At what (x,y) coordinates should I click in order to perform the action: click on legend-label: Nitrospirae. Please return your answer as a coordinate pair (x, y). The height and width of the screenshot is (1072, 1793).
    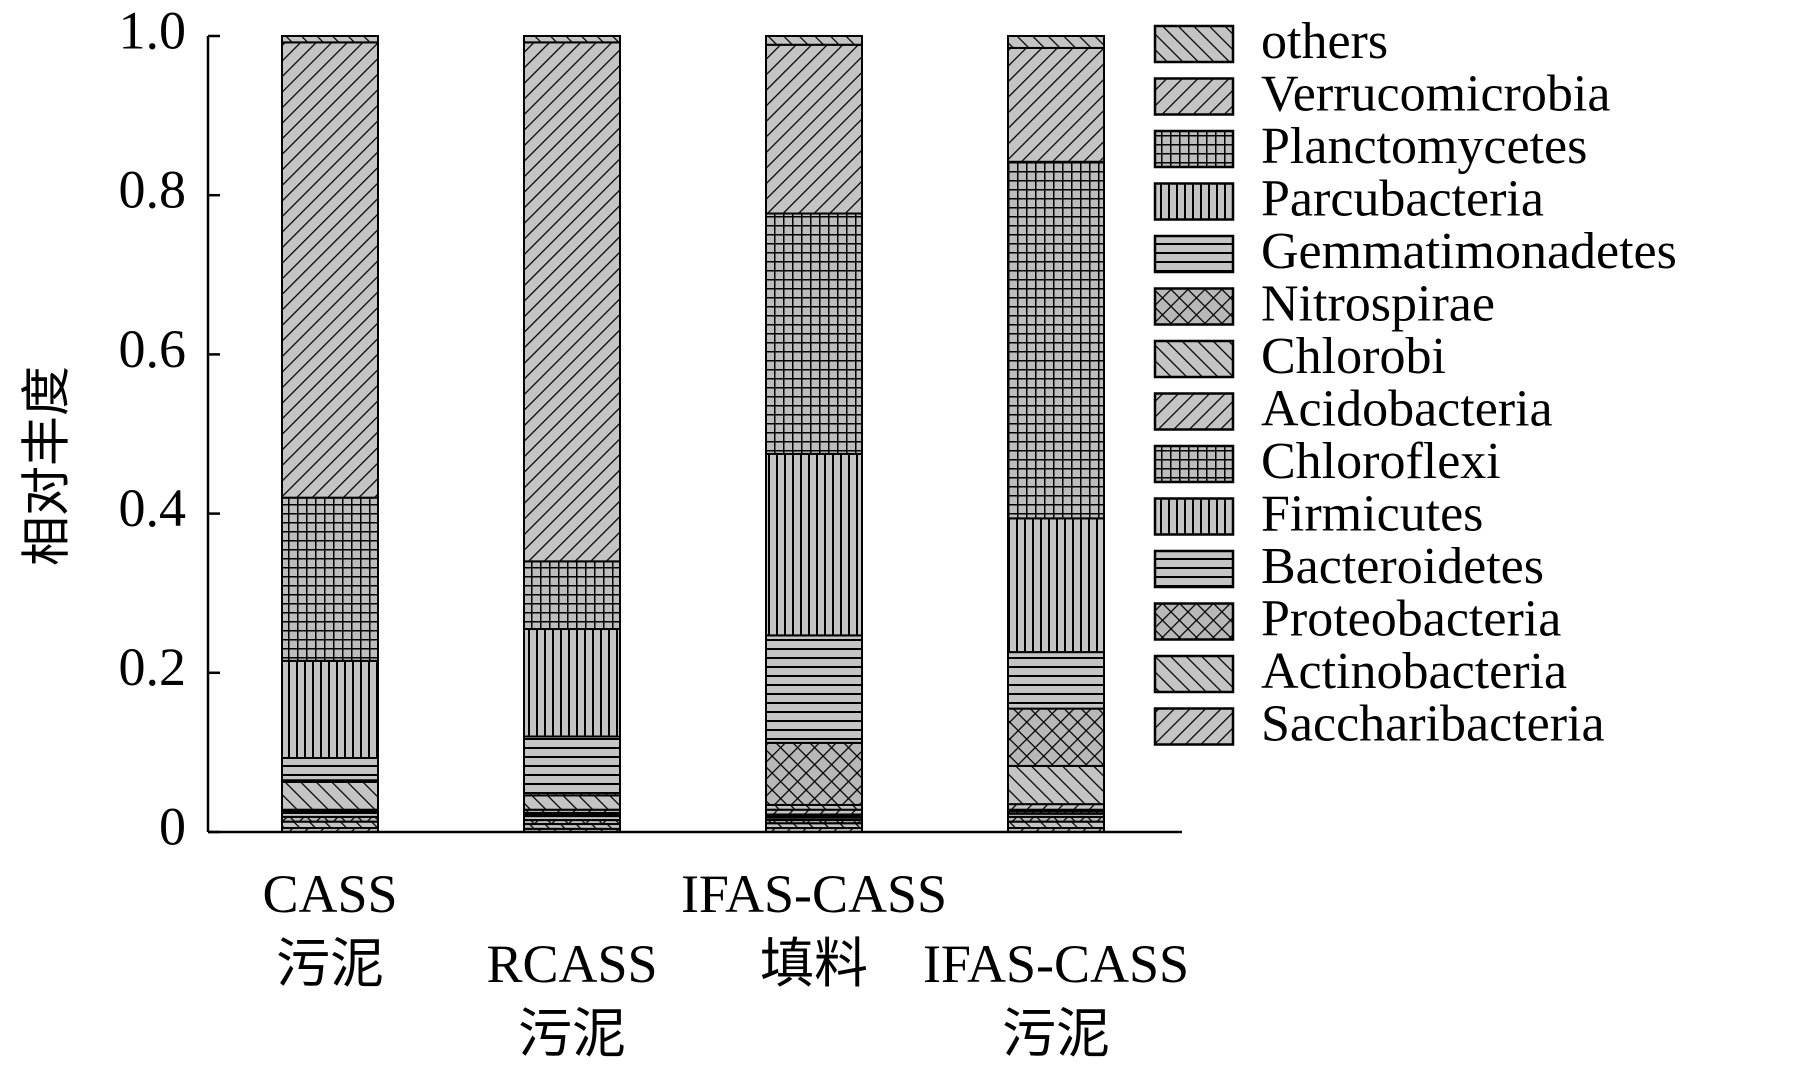
    Looking at the image, I should click on (1378, 303).